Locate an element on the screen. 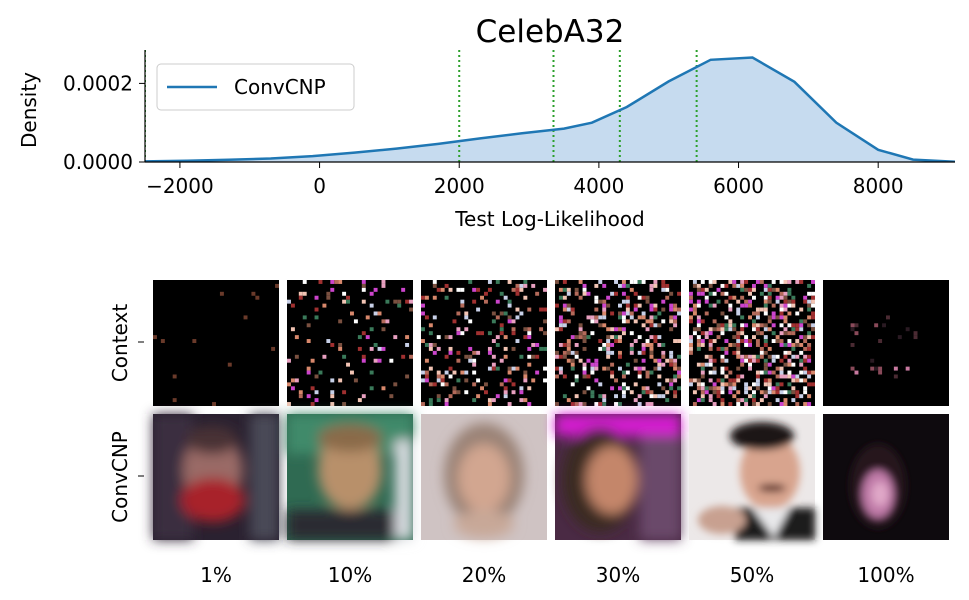 Image resolution: width=969 pixels, height=600 pixels. reconstruction-image-50pct is located at coordinates (752, 477).